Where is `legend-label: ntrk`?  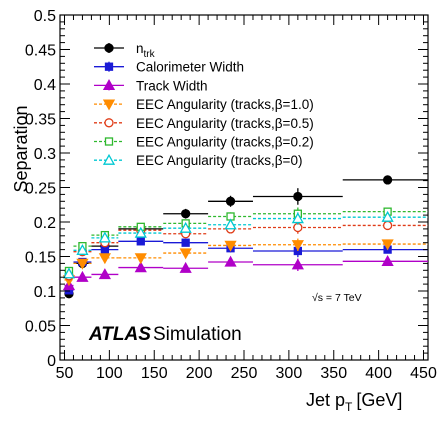
legend-label: ntrk is located at coordinates (146, 50).